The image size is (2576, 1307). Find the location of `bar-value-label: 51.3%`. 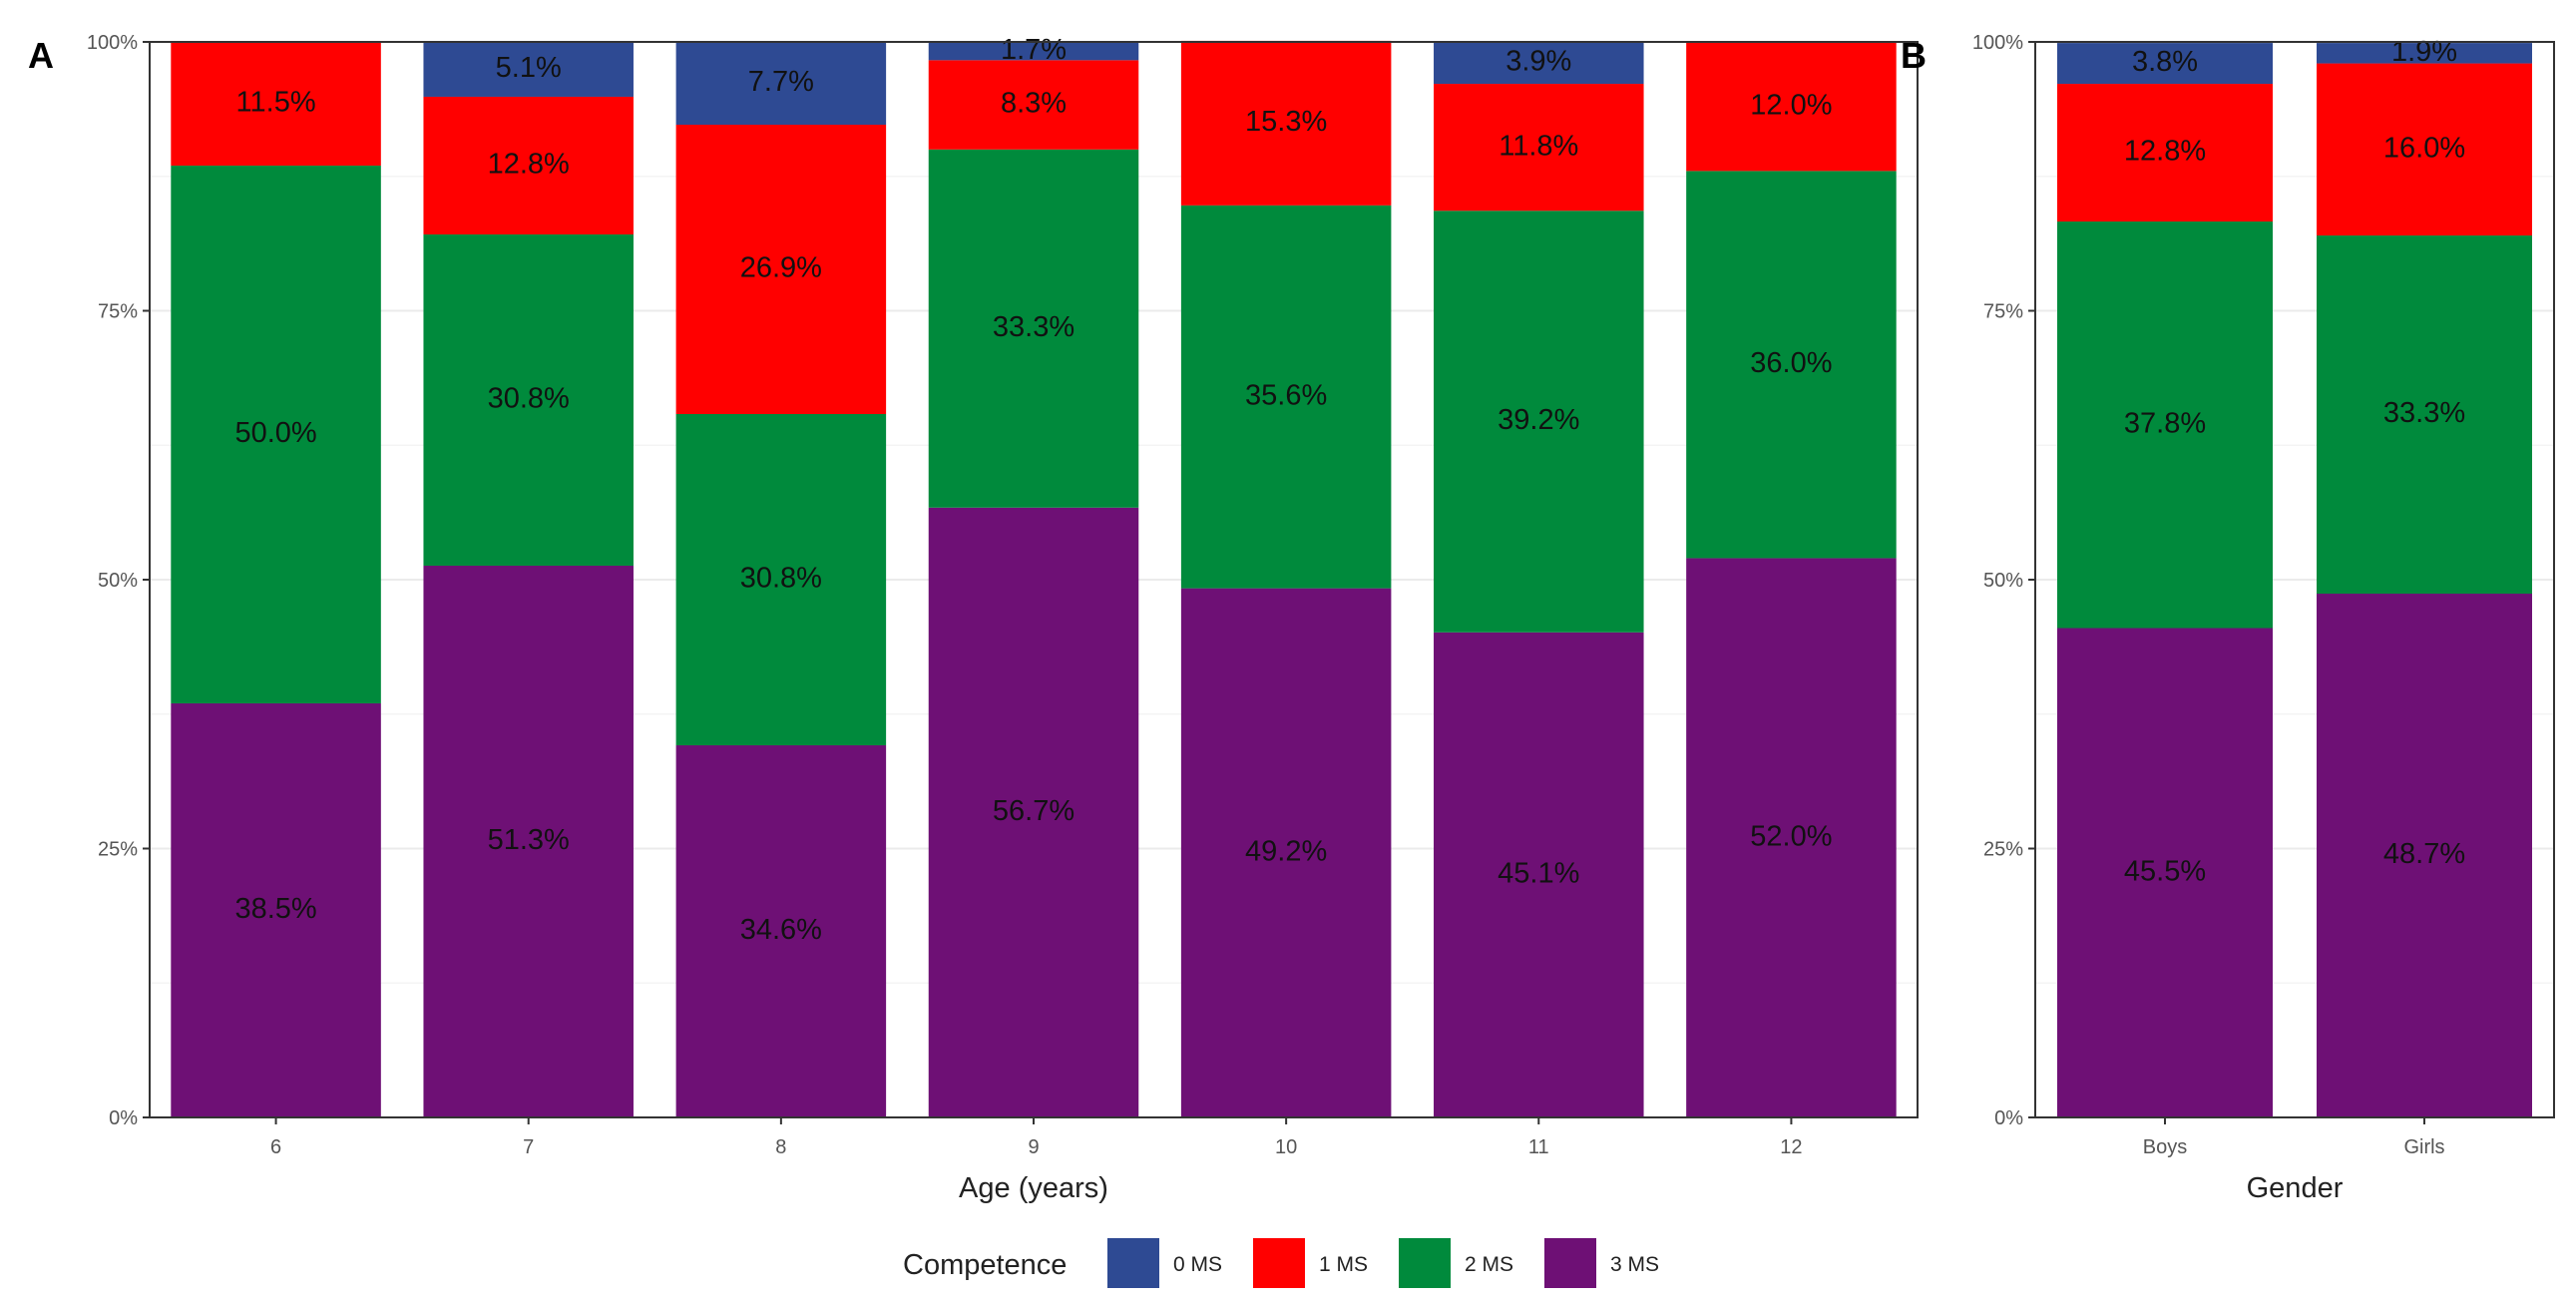

bar-value-label: 51.3% is located at coordinates (529, 840).